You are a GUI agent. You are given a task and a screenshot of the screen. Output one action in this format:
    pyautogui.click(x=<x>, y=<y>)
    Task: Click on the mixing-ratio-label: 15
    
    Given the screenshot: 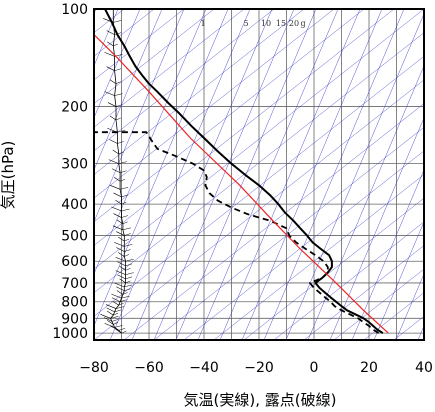 What is the action you would take?
    pyautogui.click(x=281, y=23)
    